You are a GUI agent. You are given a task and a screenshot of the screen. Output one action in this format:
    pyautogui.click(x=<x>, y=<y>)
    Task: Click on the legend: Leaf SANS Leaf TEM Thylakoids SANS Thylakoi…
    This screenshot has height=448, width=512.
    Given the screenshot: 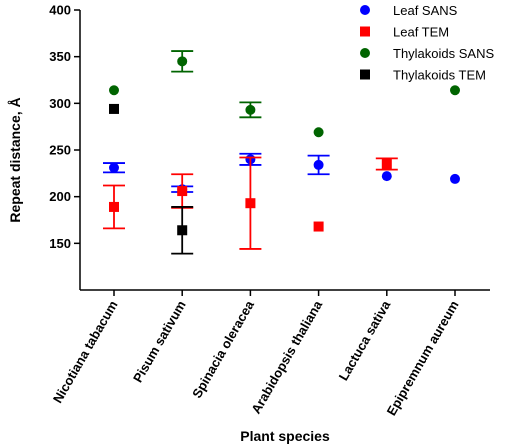 What is the action you would take?
    pyautogui.click(x=427, y=43)
    